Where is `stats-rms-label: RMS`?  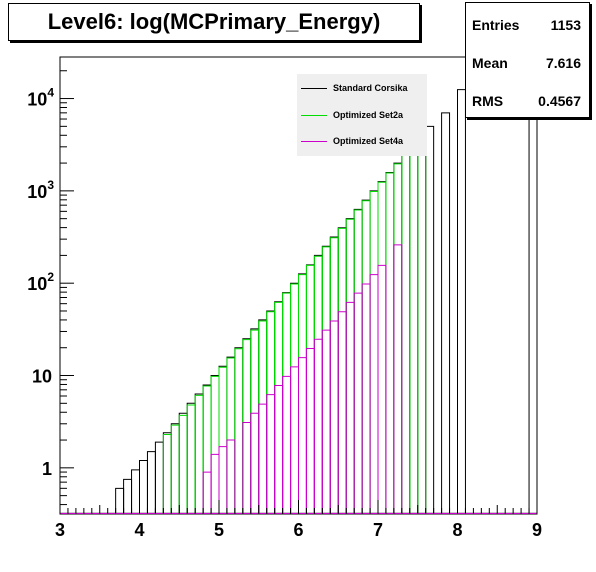 stats-rms-label: RMS is located at coordinates (488, 101).